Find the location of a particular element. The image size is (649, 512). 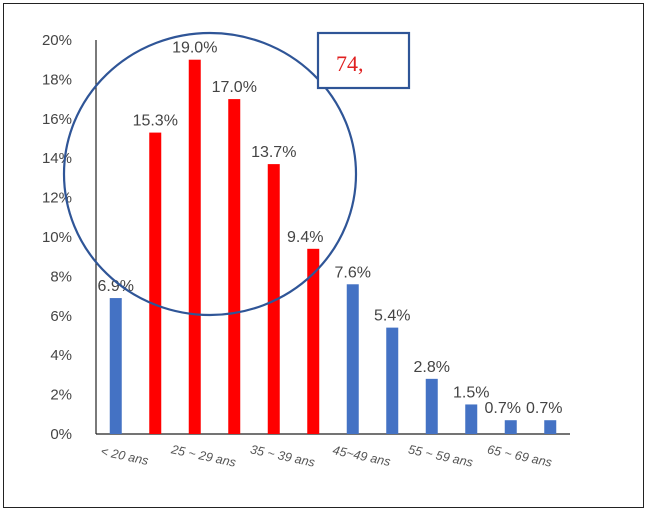

bar-data-label: 1.5% is located at coordinates (471, 392).